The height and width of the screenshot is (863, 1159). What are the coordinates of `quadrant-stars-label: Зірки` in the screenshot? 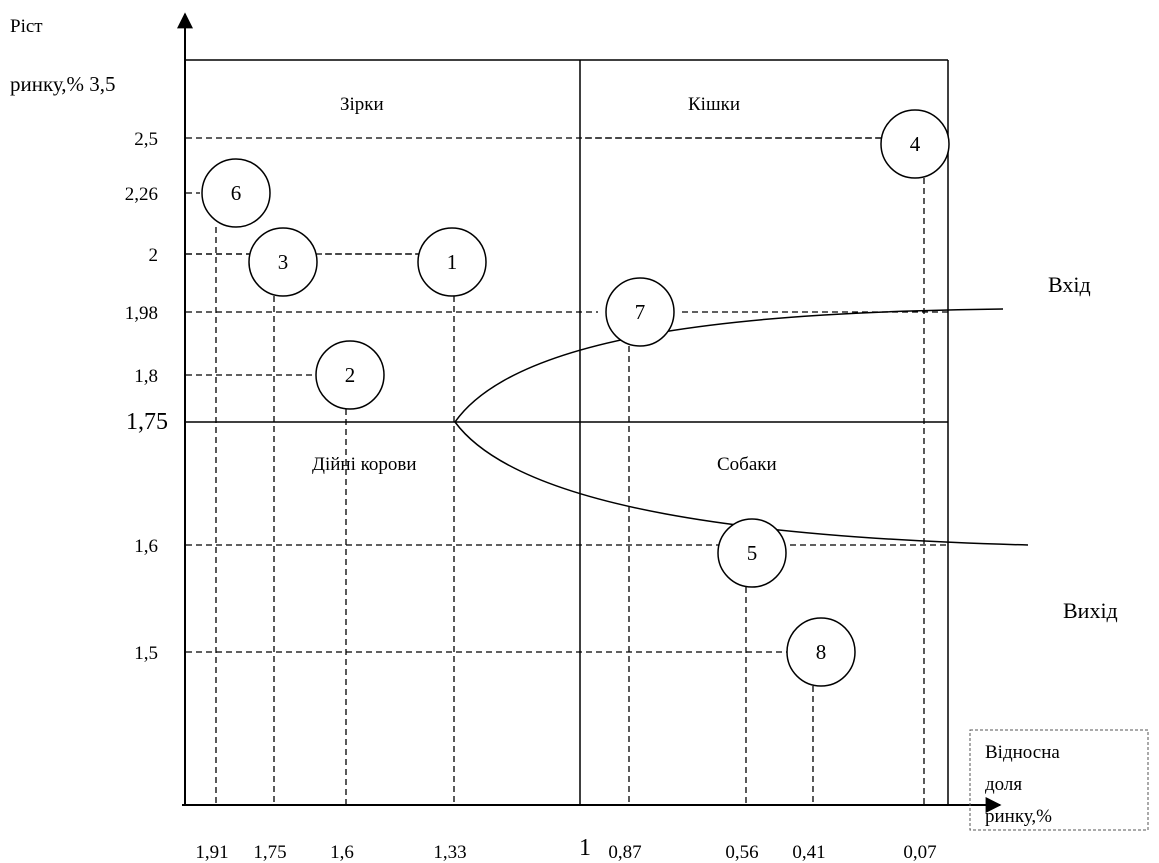 It's located at (362, 104).